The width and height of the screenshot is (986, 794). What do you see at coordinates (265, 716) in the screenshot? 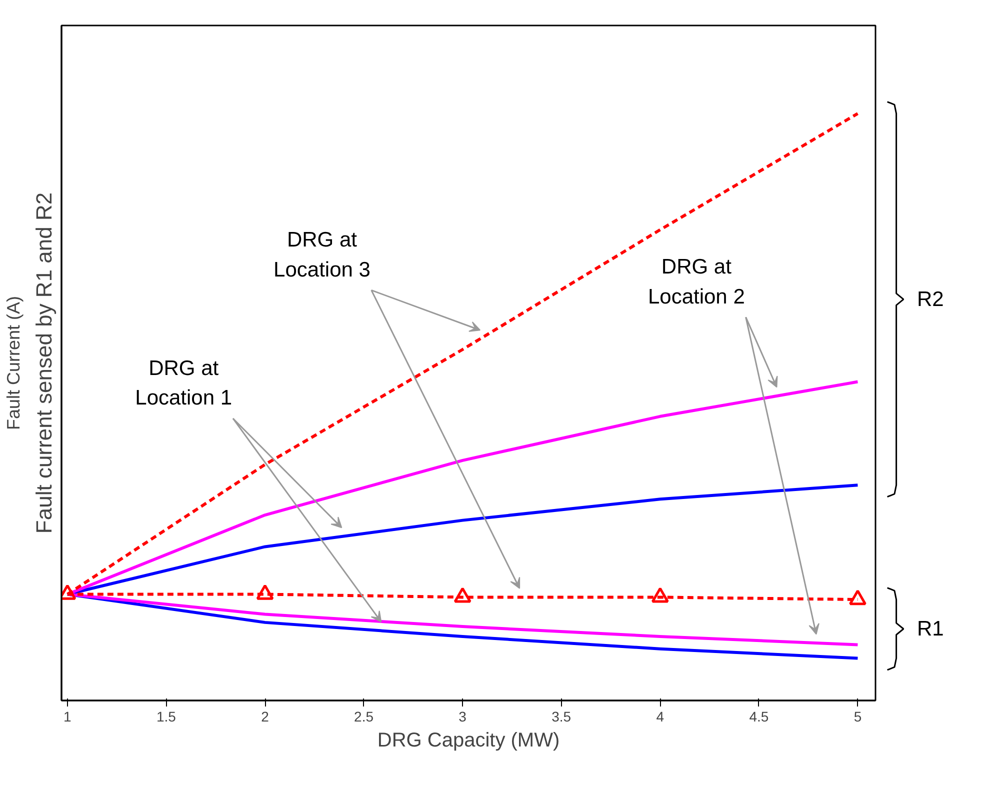
I see `x-tick-label: 2` at bounding box center [265, 716].